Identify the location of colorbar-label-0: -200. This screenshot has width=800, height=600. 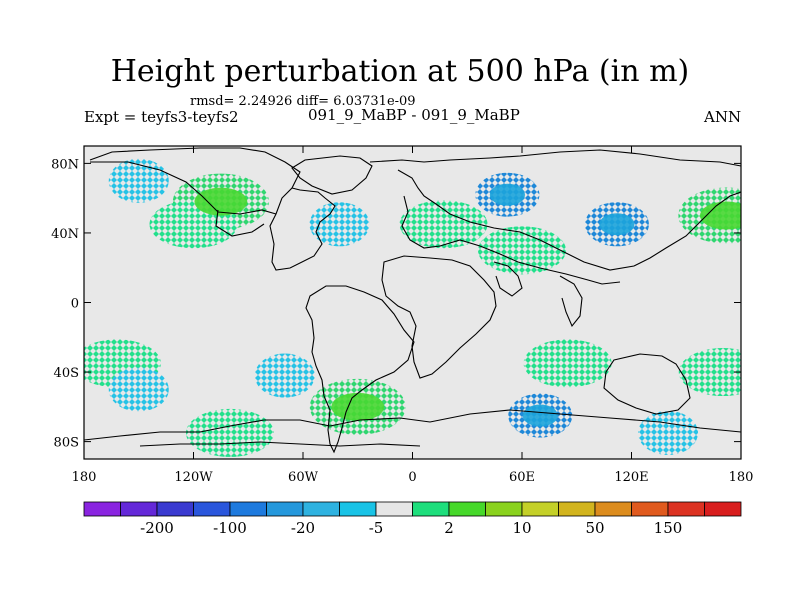
(157, 528).